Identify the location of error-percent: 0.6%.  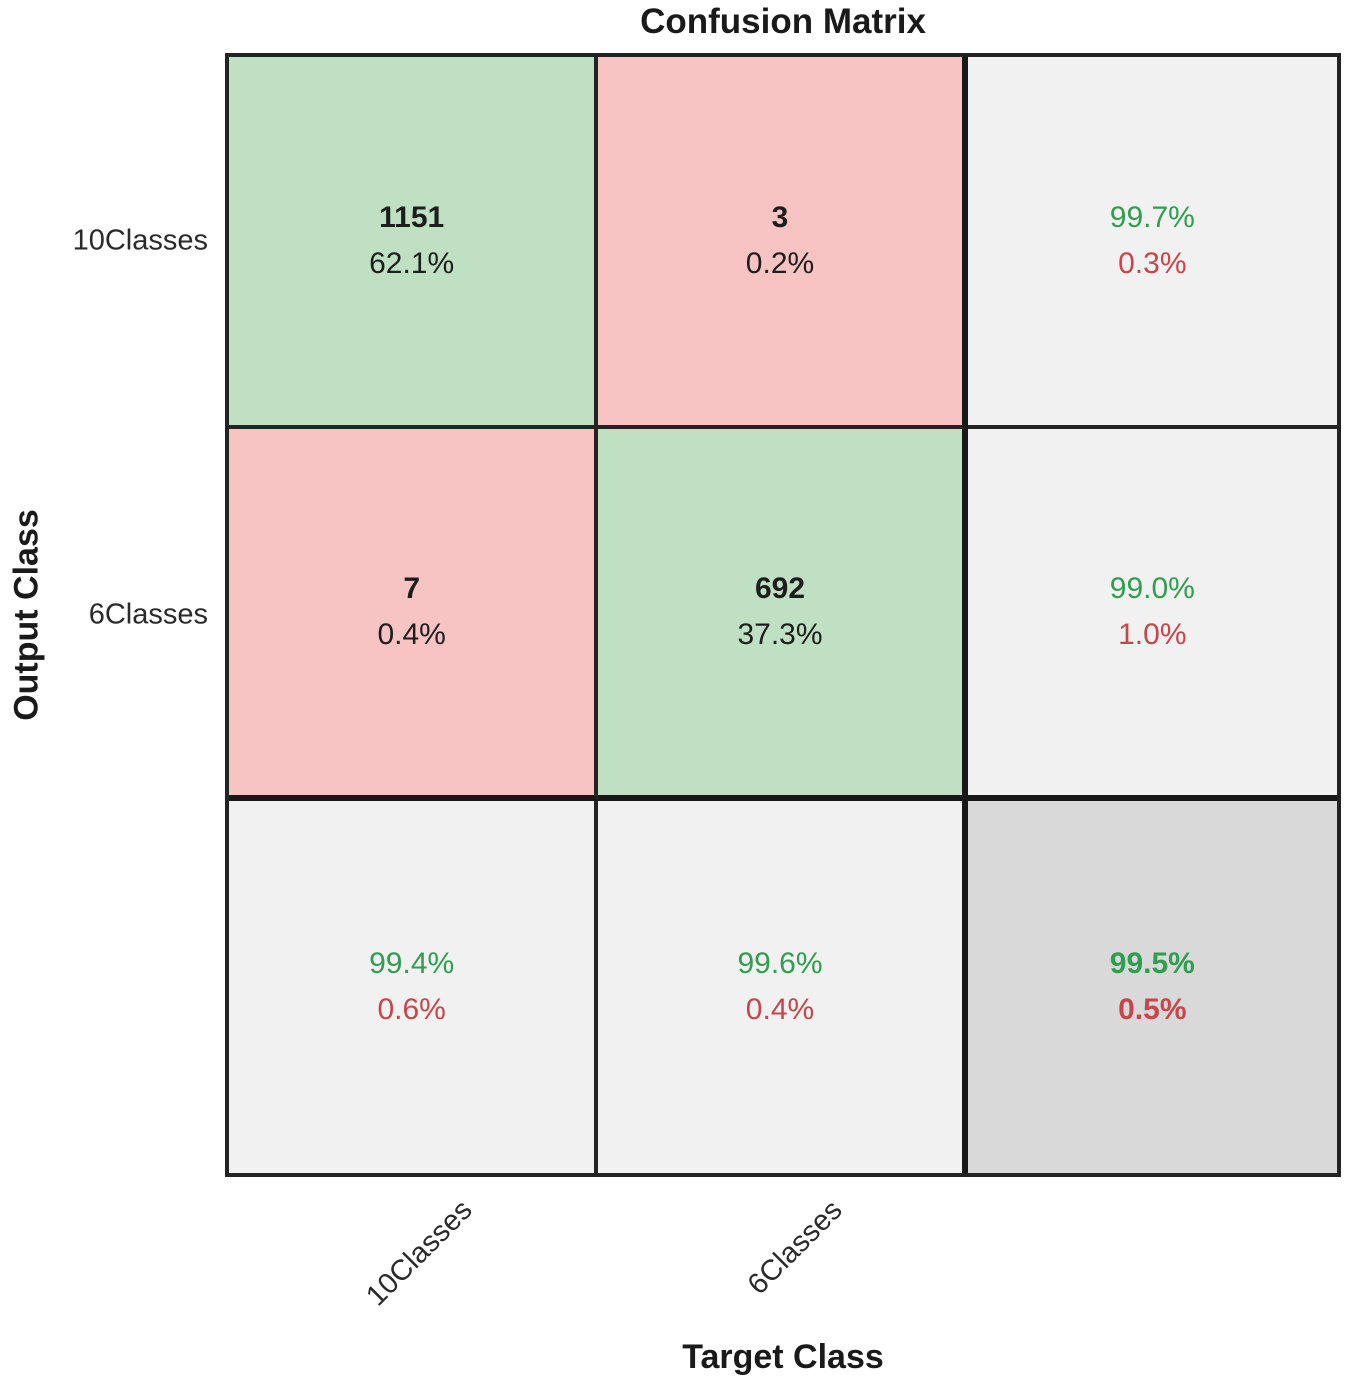
(411, 1009).